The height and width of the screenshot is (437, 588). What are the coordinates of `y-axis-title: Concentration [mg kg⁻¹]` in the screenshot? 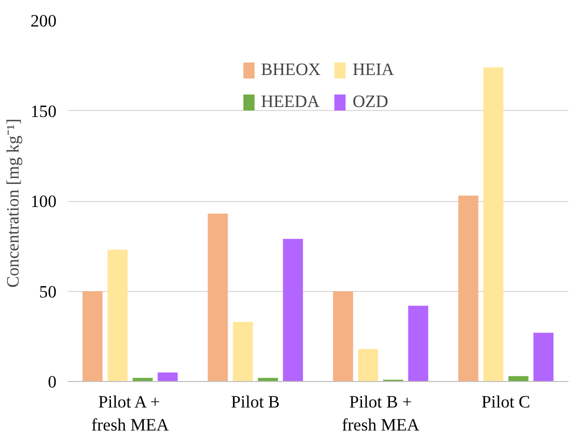 It's located at (13, 203).